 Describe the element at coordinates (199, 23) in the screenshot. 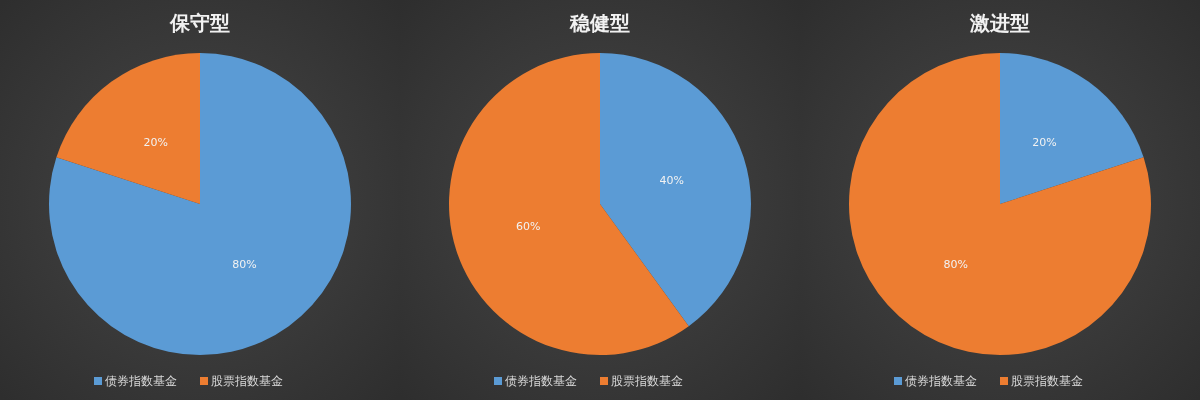

I see `chart-title: 保守型` at that location.